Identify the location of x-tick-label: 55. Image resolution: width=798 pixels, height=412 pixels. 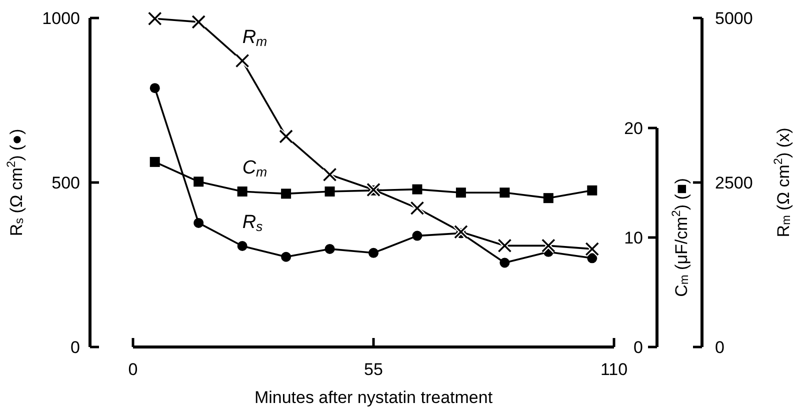
(373, 369).